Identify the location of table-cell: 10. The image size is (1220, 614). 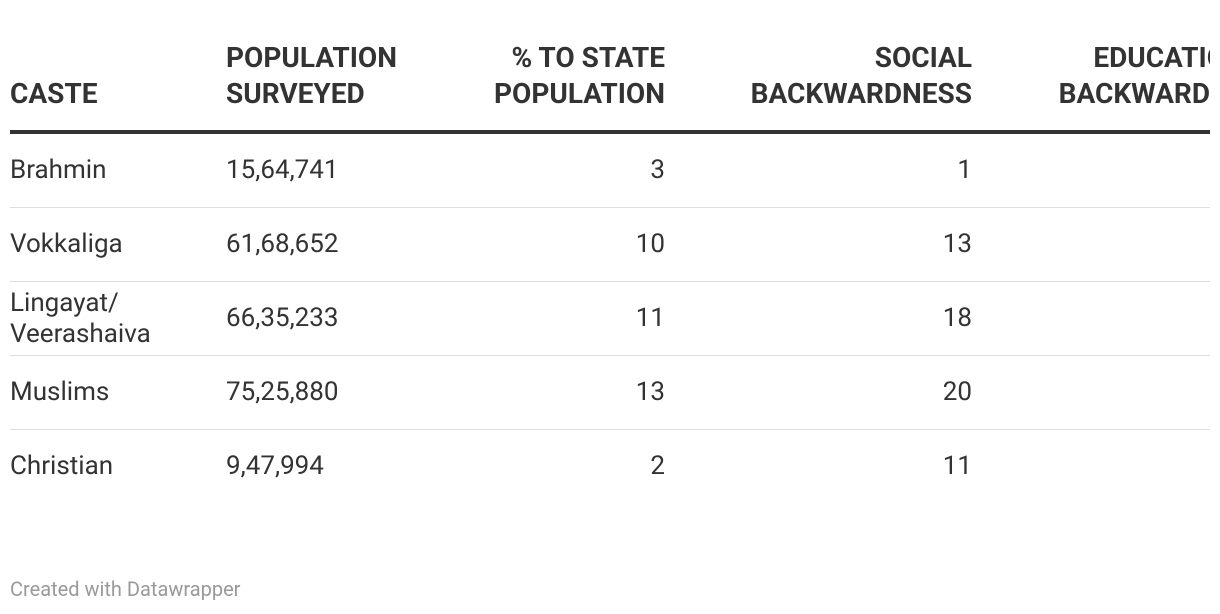
(560, 244).